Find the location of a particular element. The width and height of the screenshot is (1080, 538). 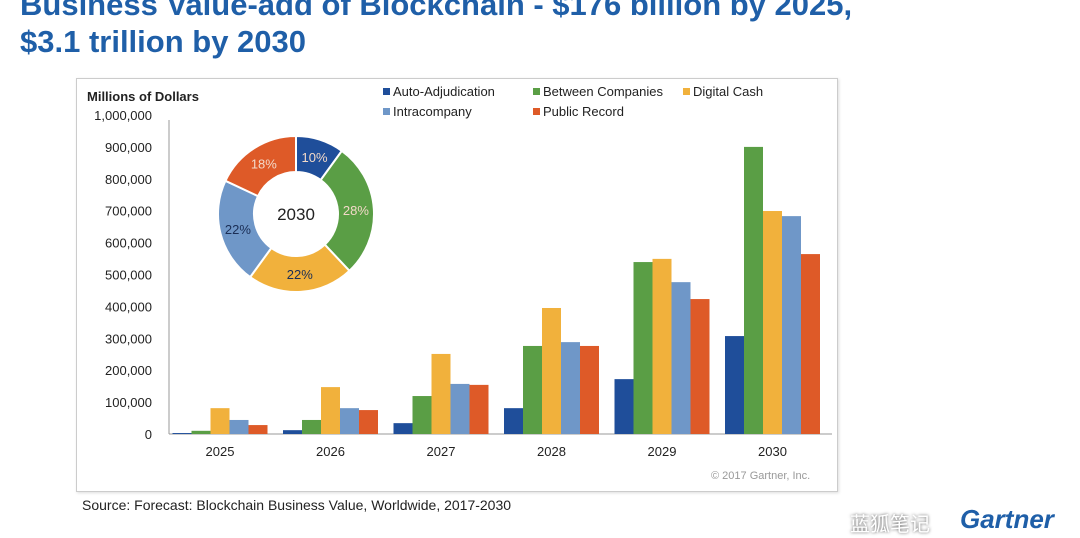

y-tick-label: 500,000 is located at coordinates (128, 275).